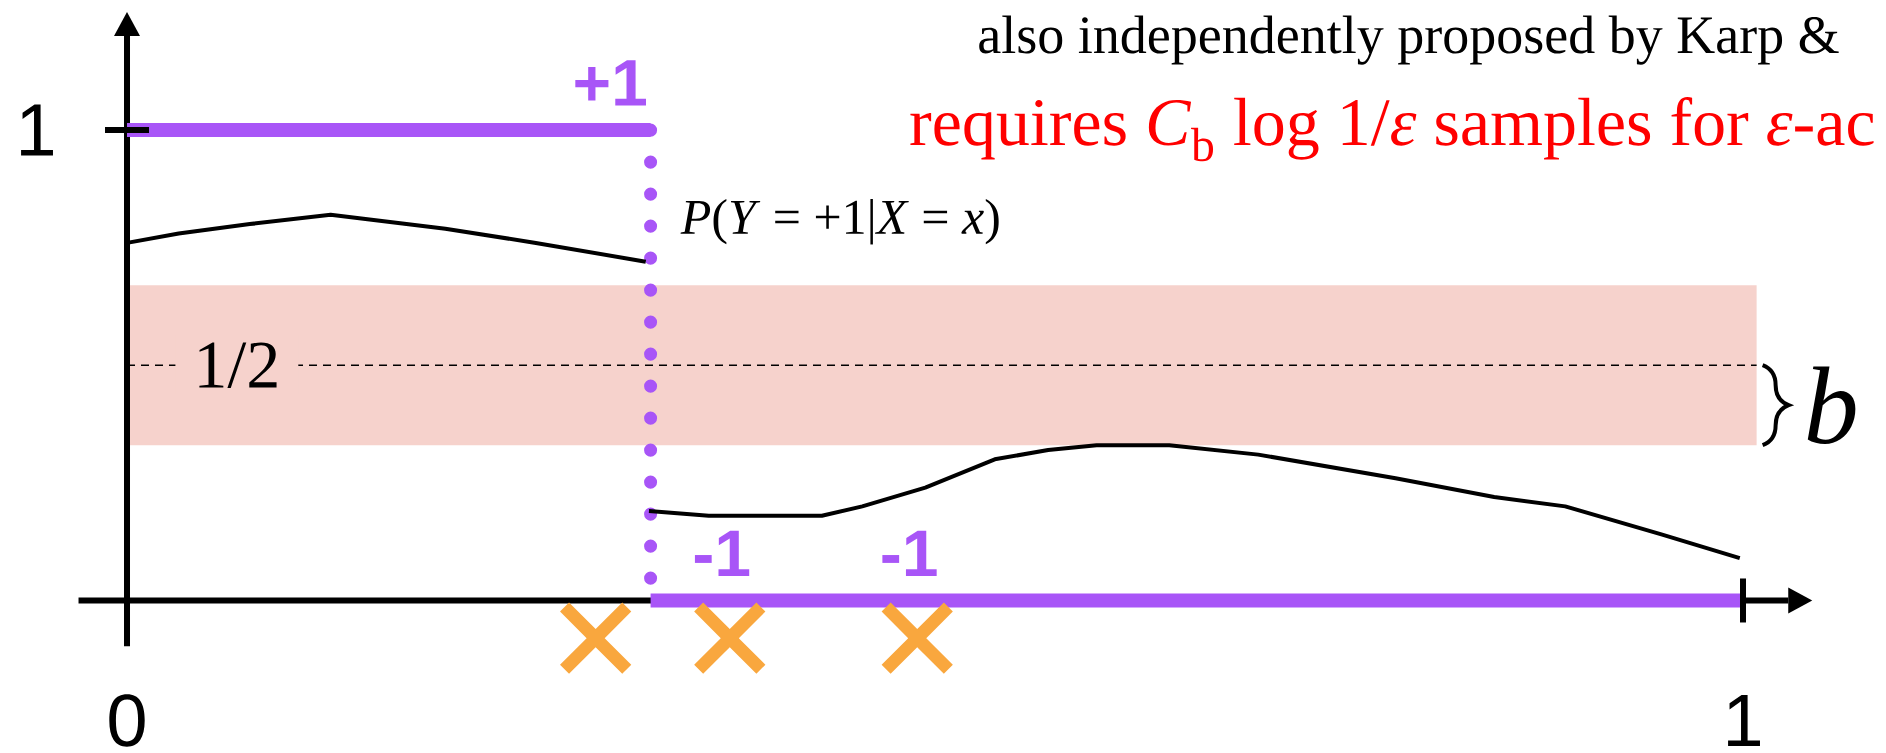 This screenshot has height=753, width=1886. Describe the element at coordinates (610, 83) in the screenshot. I see `annotation: +1` at that location.